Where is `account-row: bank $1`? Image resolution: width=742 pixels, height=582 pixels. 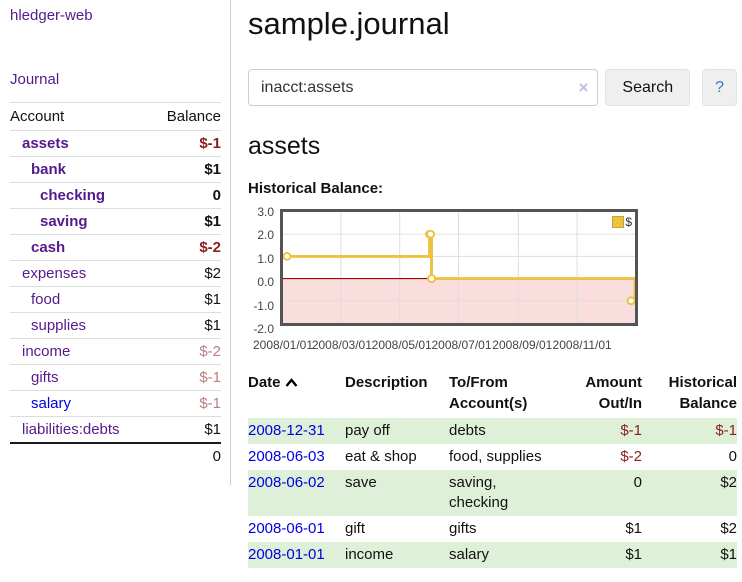
account-row: bank $1 is located at coordinates (115, 169).